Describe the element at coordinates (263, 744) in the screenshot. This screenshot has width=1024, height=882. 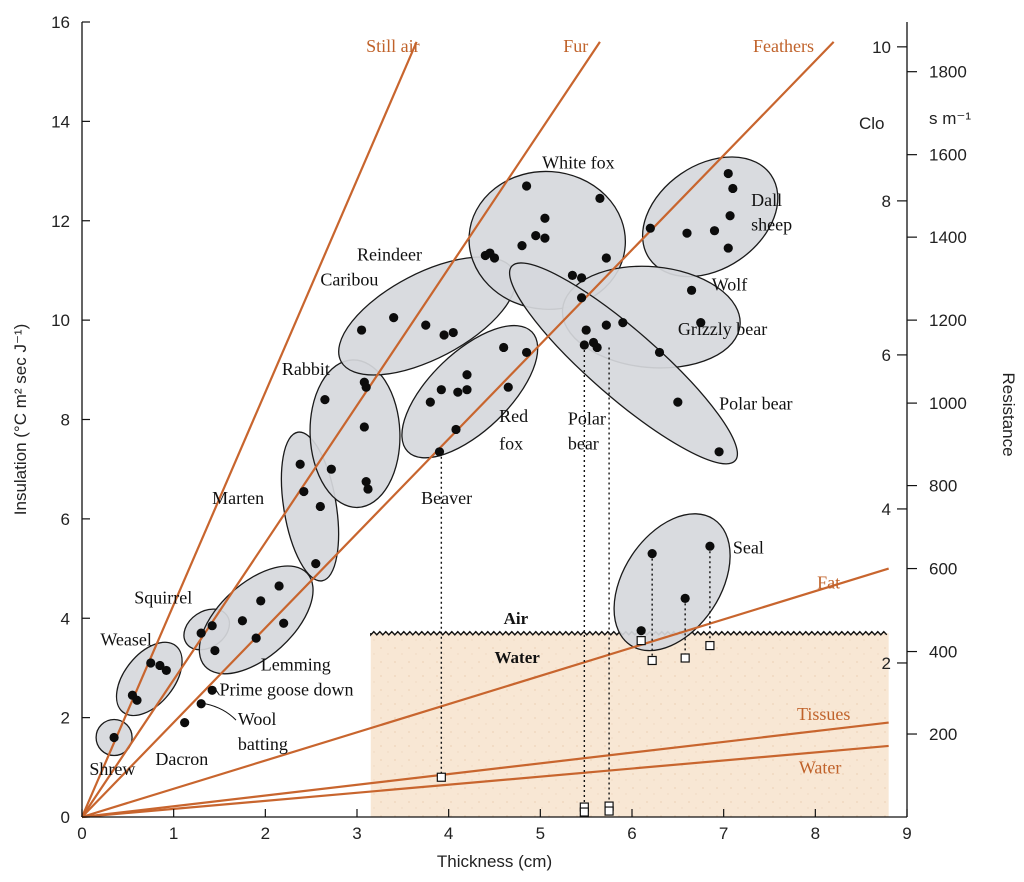
I see `label-batting-28: batting` at that location.